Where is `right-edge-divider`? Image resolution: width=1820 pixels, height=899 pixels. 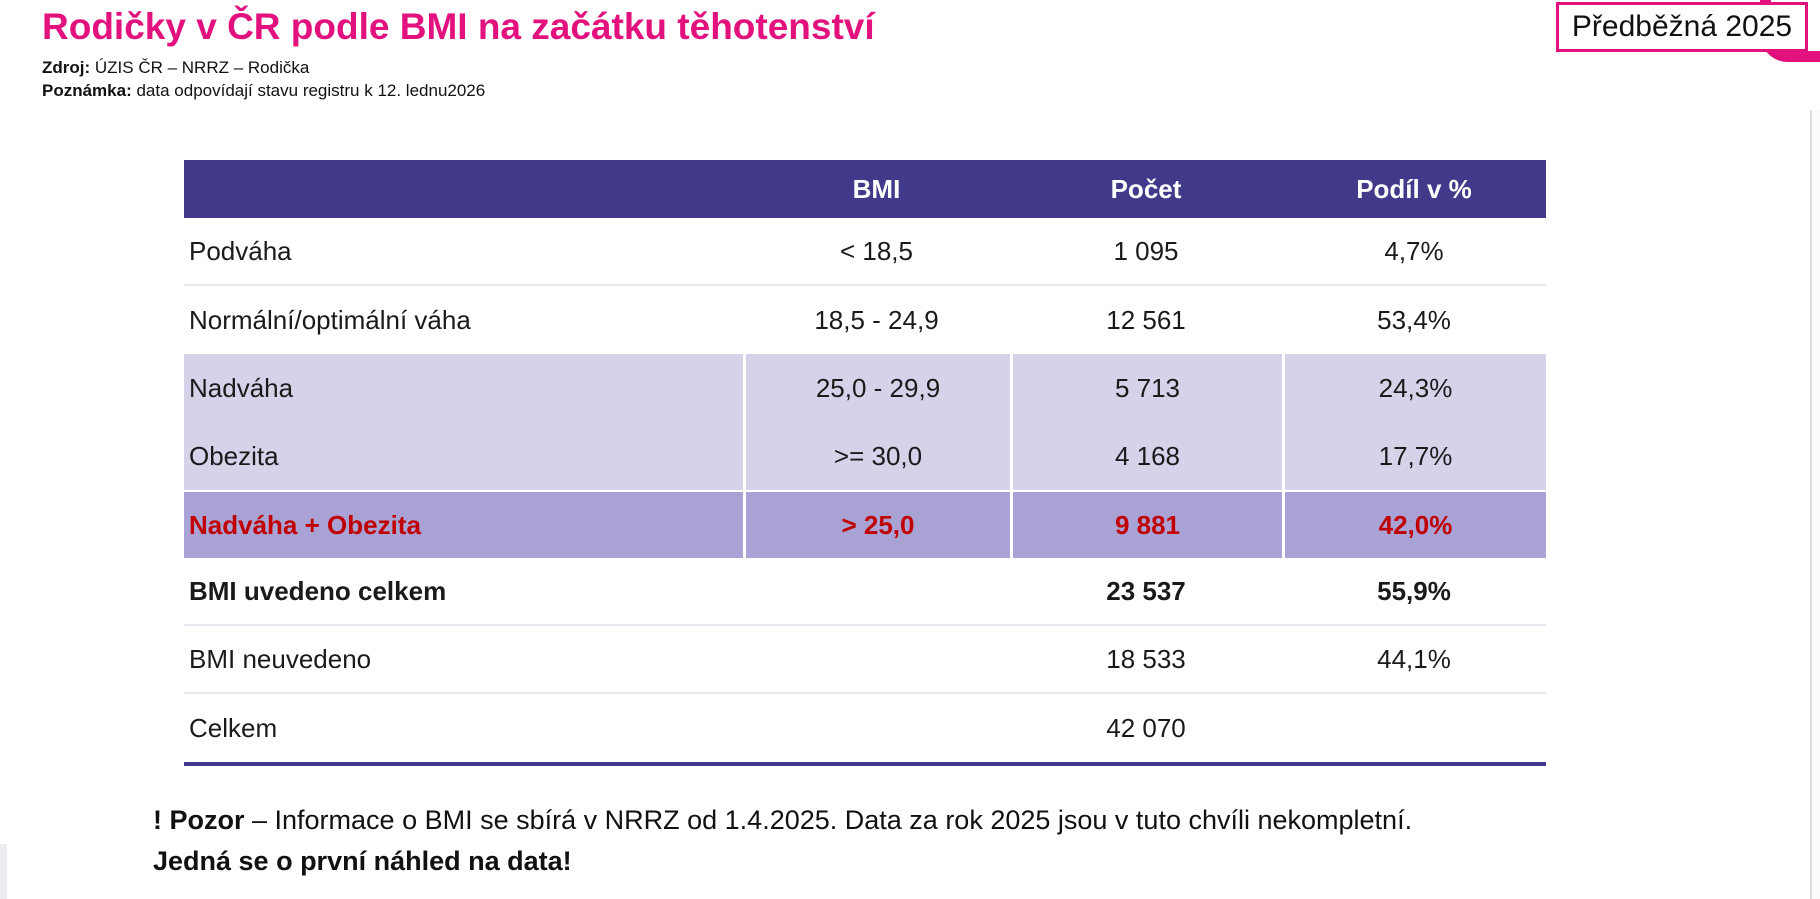
right-edge-divider is located at coordinates (1815, 504).